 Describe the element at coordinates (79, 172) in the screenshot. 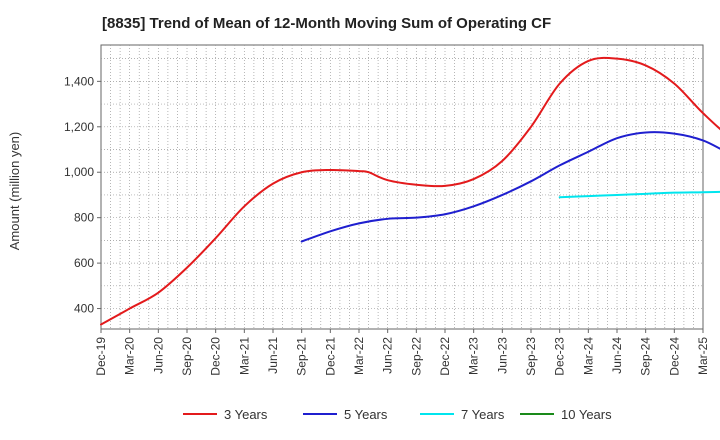

I see `y-tick-label: 1,000` at that location.